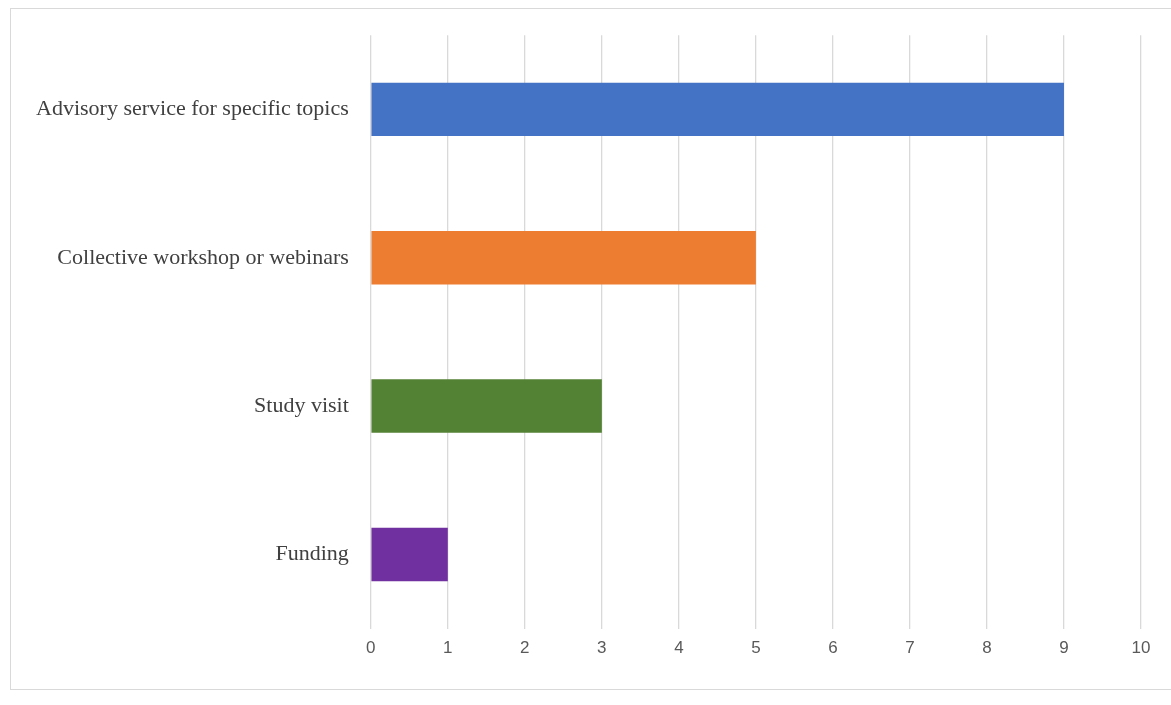  Describe the element at coordinates (1141, 648) in the screenshot. I see `x-tick-label: 10` at that location.